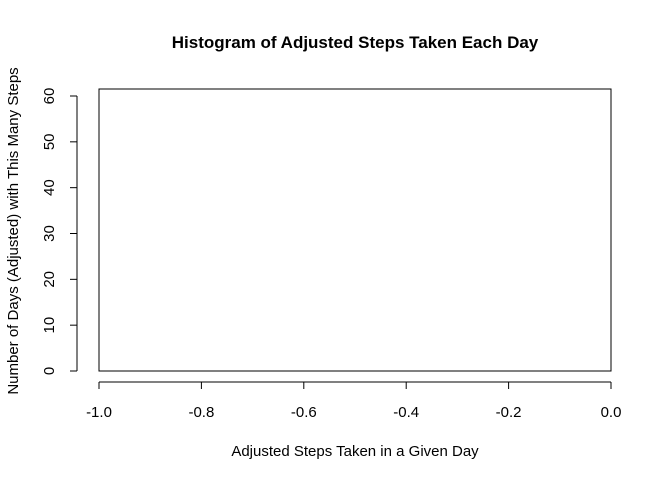  What do you see at coordinates (49, 371) in the screenshot?
I see `y-tick-label: 0` at bounding box center [49, 371].